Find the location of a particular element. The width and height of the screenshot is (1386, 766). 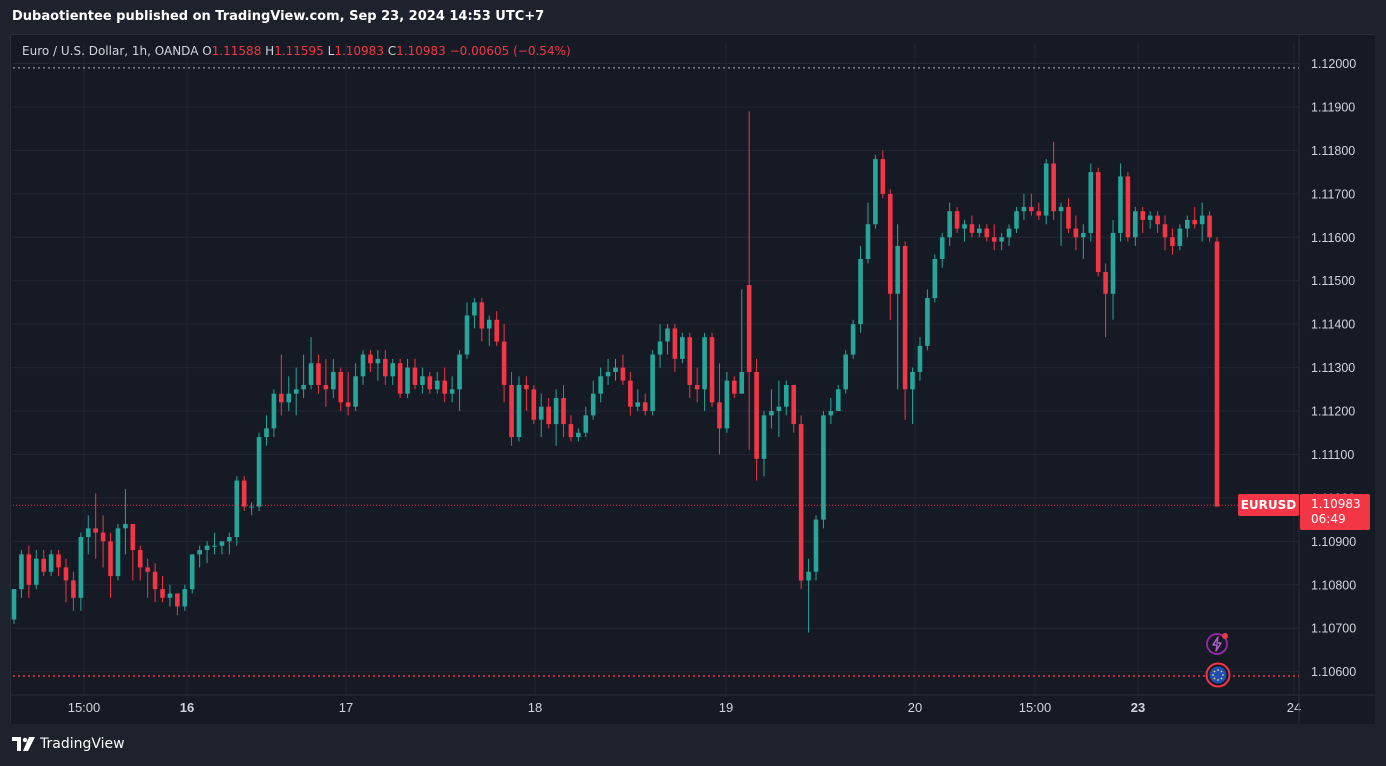

last-price-tag: 1.10983 06:49 is located at coordinates (1335, 512).